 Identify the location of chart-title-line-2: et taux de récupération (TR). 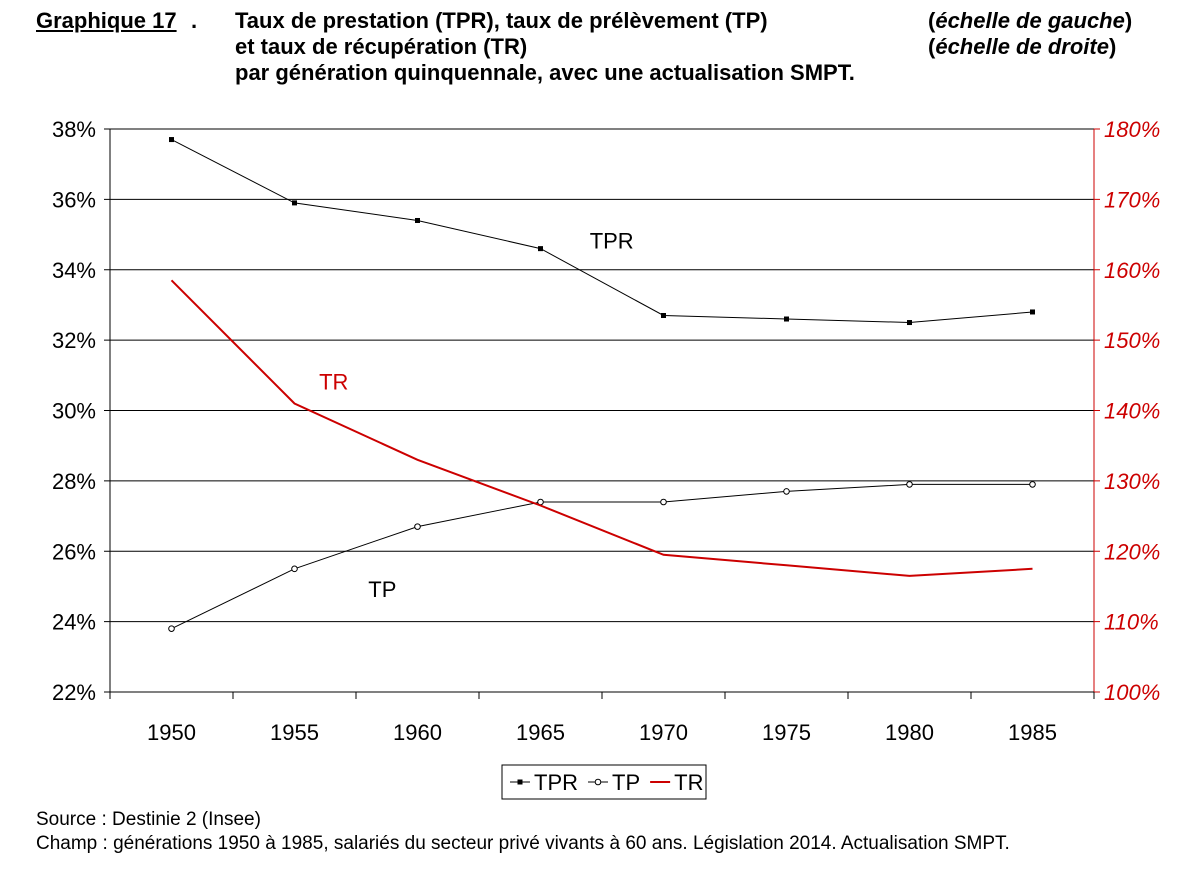
(381, 46).